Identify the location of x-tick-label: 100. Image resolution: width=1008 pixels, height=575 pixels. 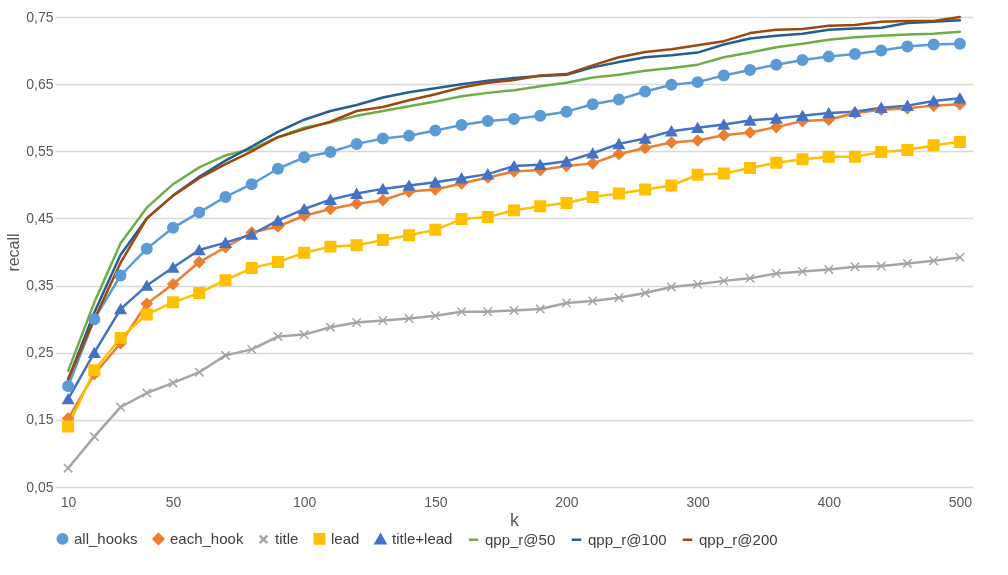
(304, 501).